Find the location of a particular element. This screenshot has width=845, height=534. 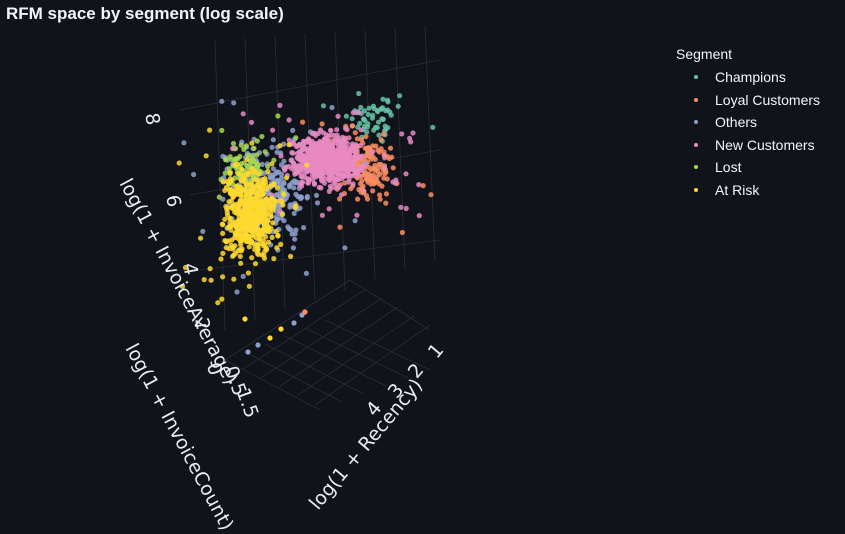

legend-label: New Customers is located at coordinates (765, 144).